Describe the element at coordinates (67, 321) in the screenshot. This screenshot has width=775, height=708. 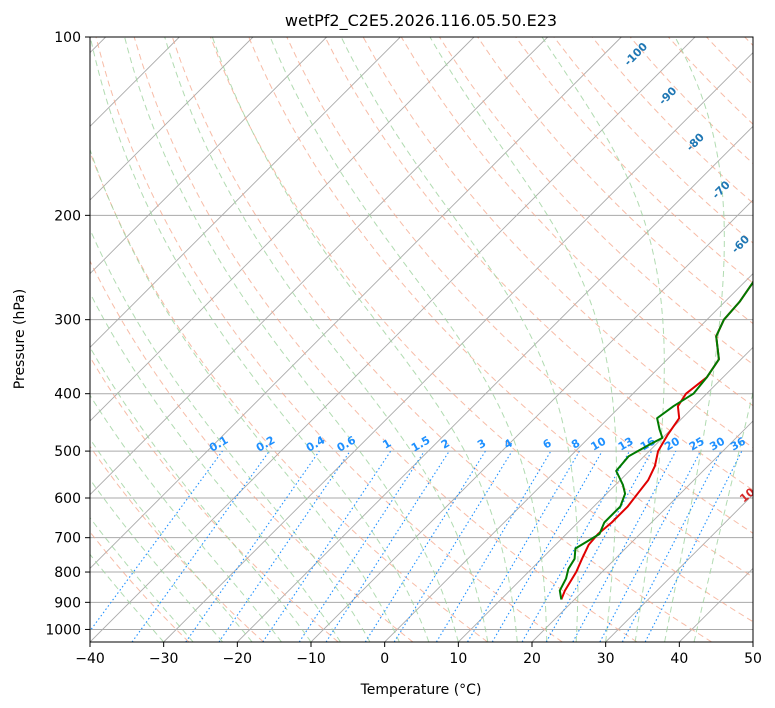
I see `y-tick-label: 300` at that location.